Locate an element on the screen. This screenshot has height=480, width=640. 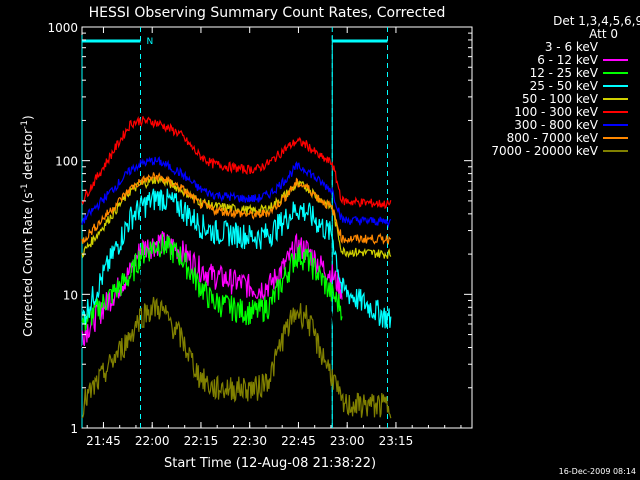
legend-label: 800 - 7000 keV is located at coordinates (553, 138).